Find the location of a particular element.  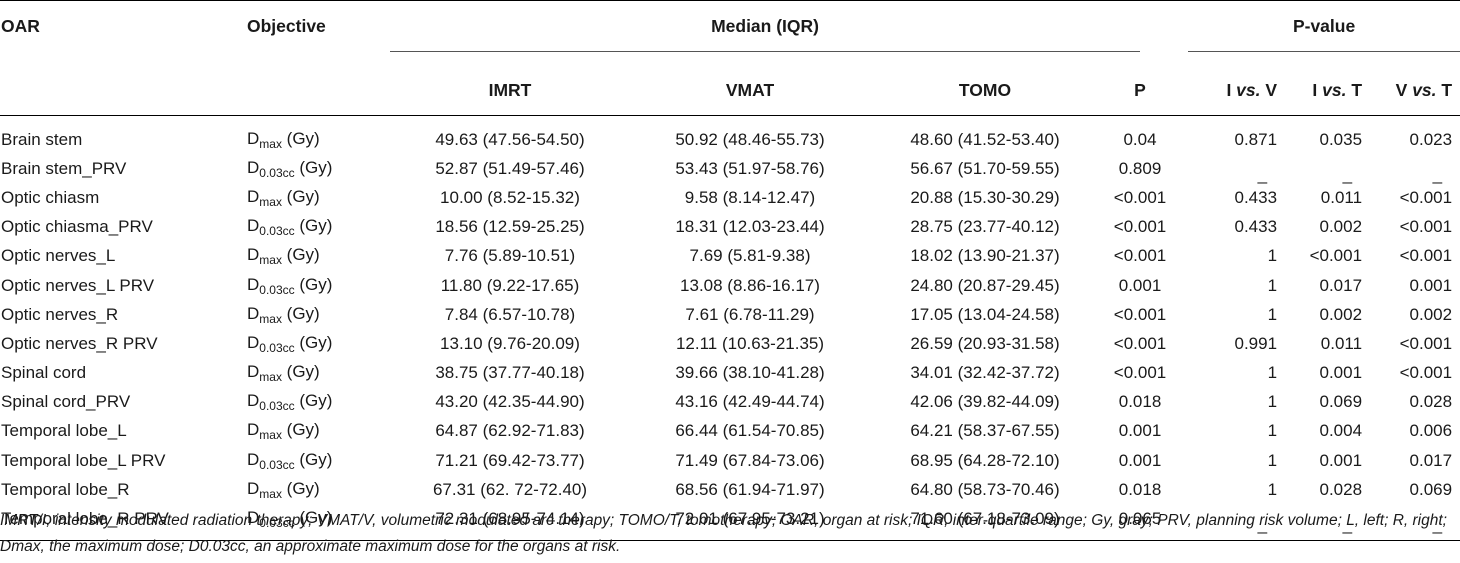

header-imrt: IMRT is located at coordinates (510, 90).